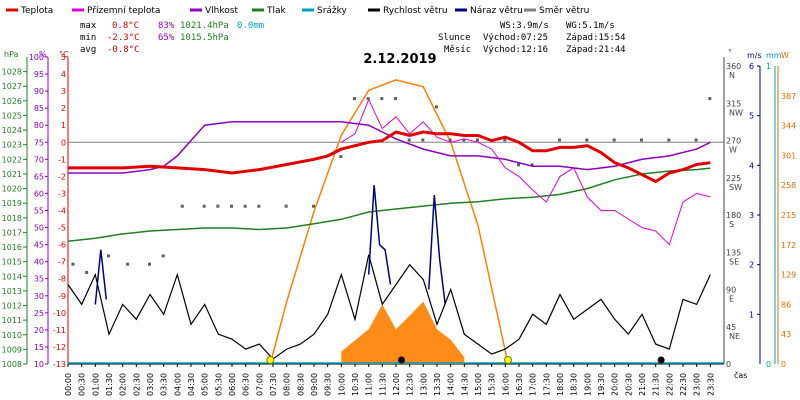  I want to click on moon-marker, so click(401, 360).